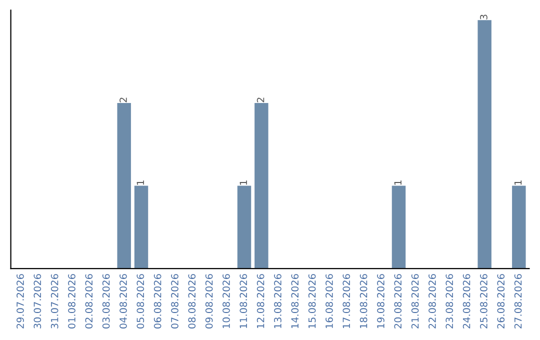 The width and height of the screenshot is (540, 340). I want to click on x-tick-label: 27.08.2026, so click(518, 301).